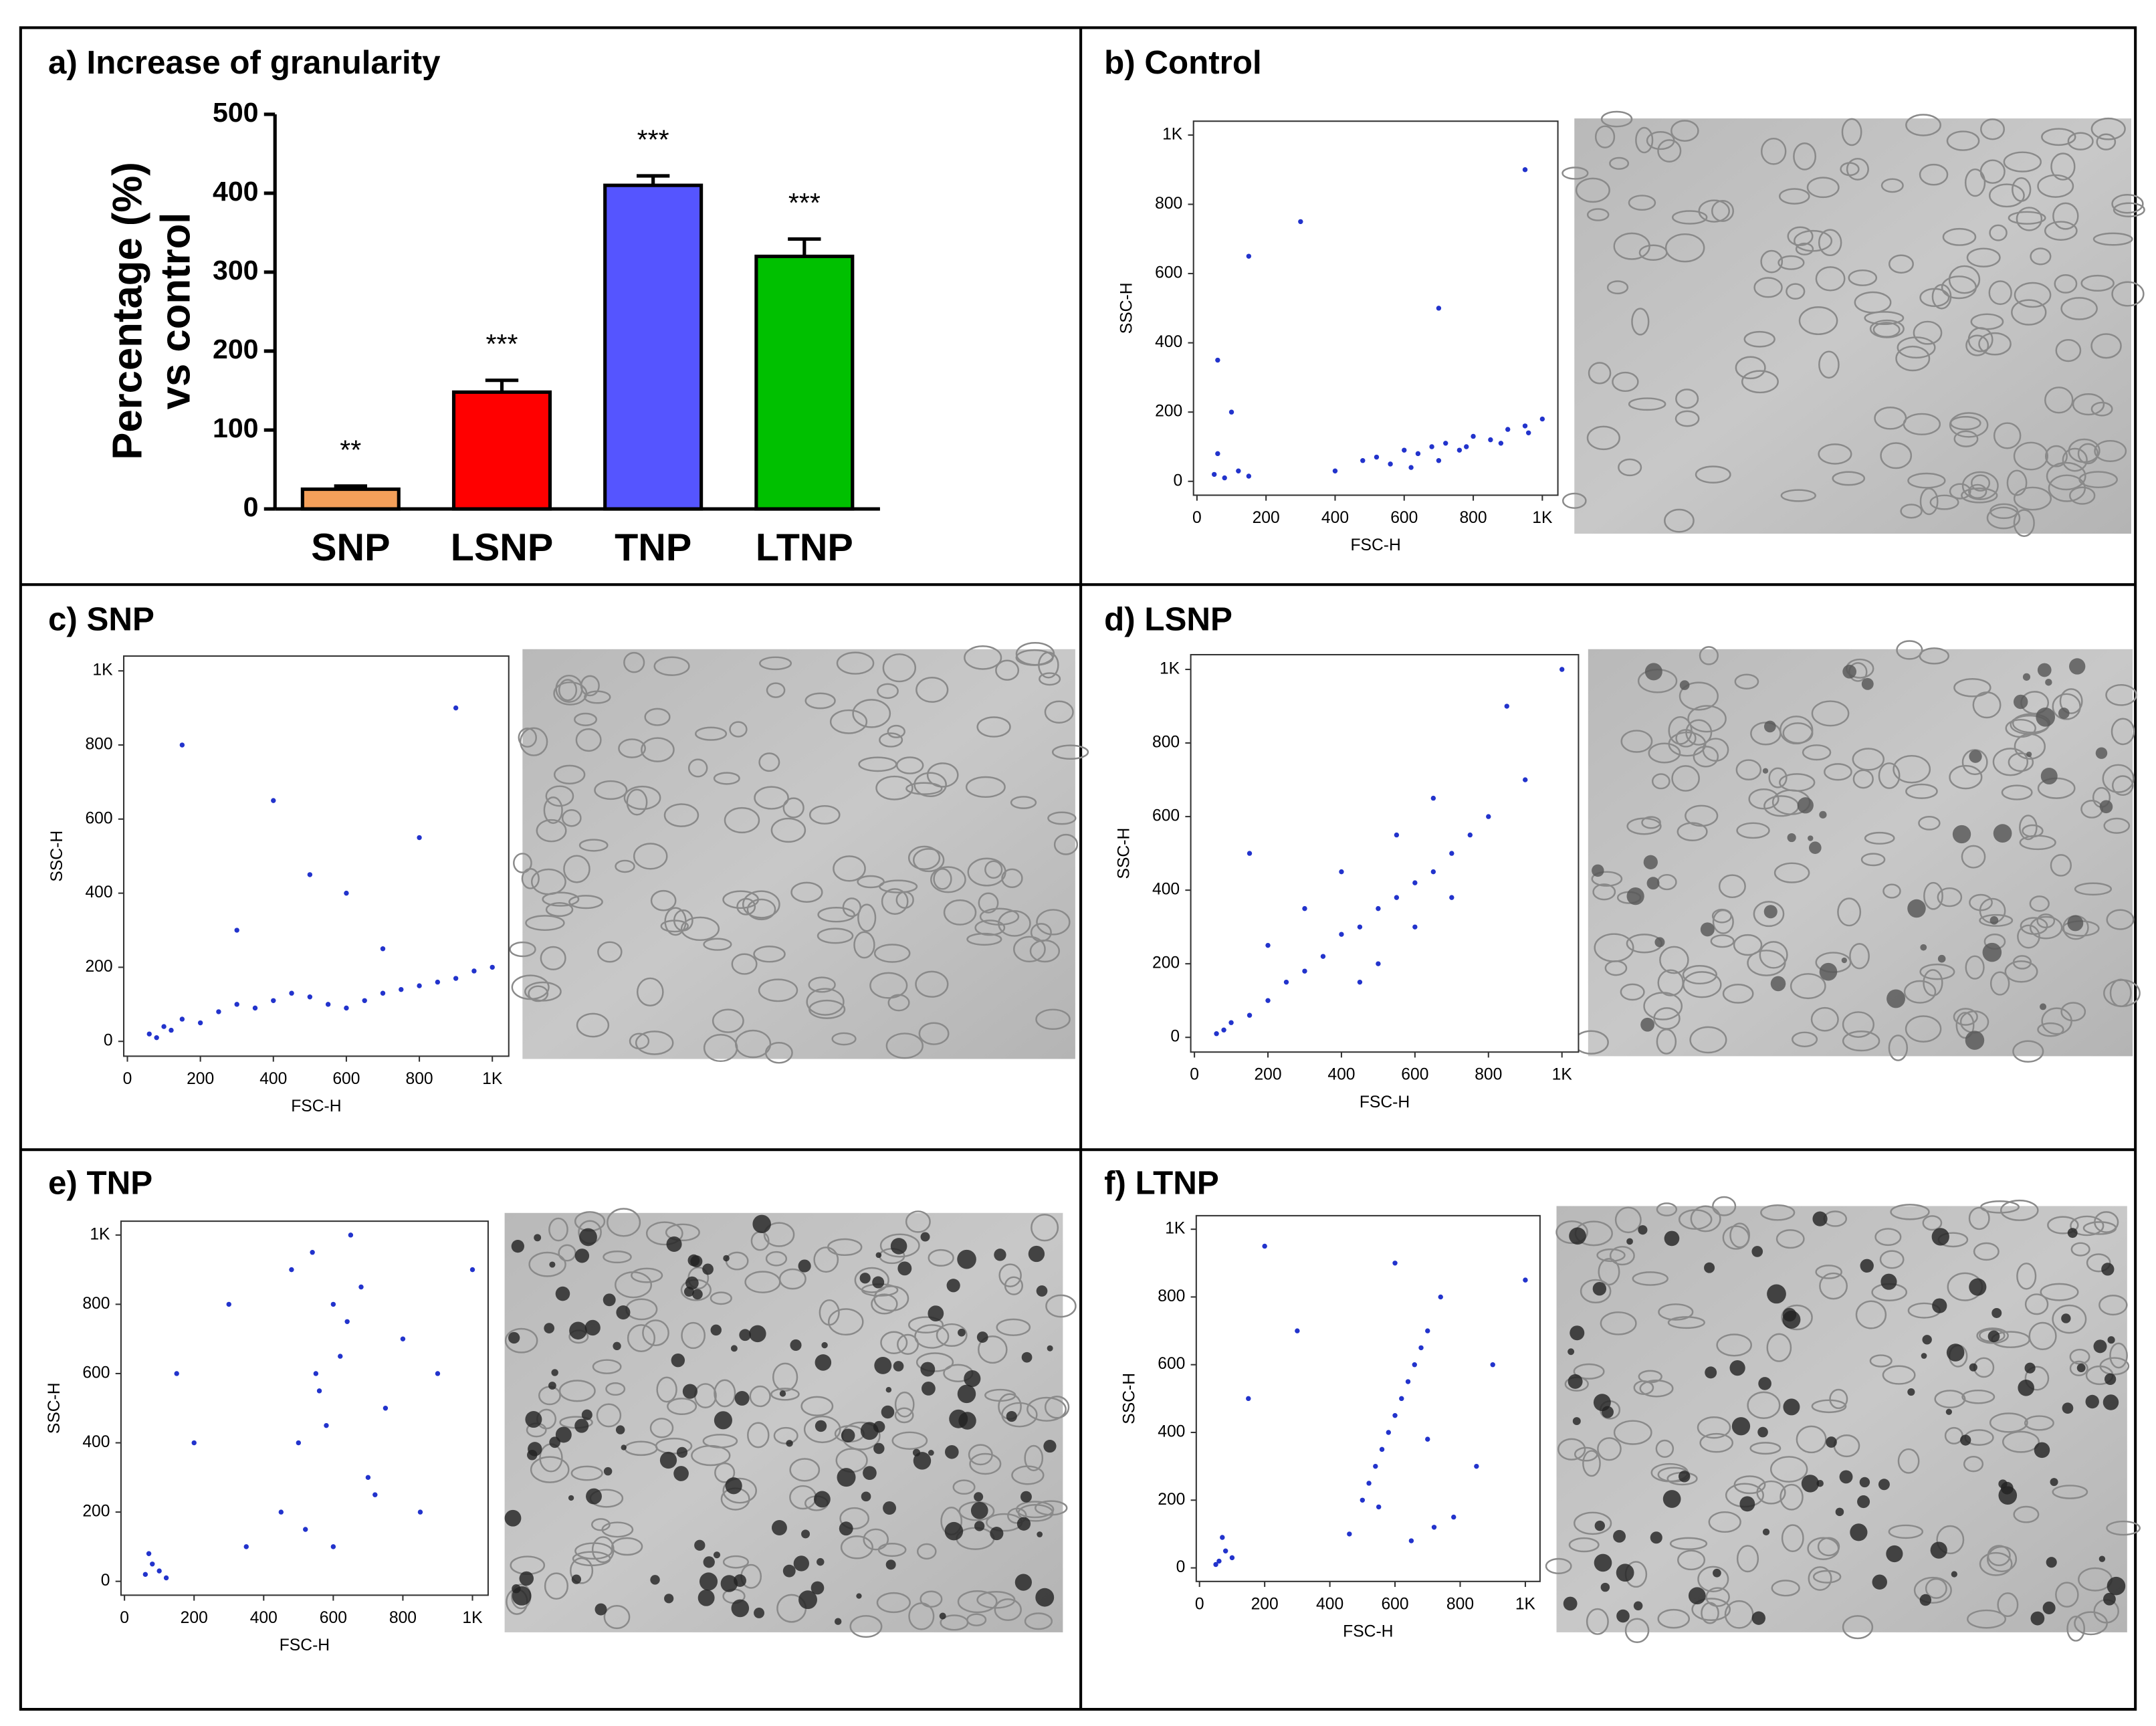 Image resolution: width=2156 pixels, height=1726 pixels. What do you see at coordinates (236, 112) in the screenshot?
I see `y-tick-label: 500` at bounding box center [236, 112].